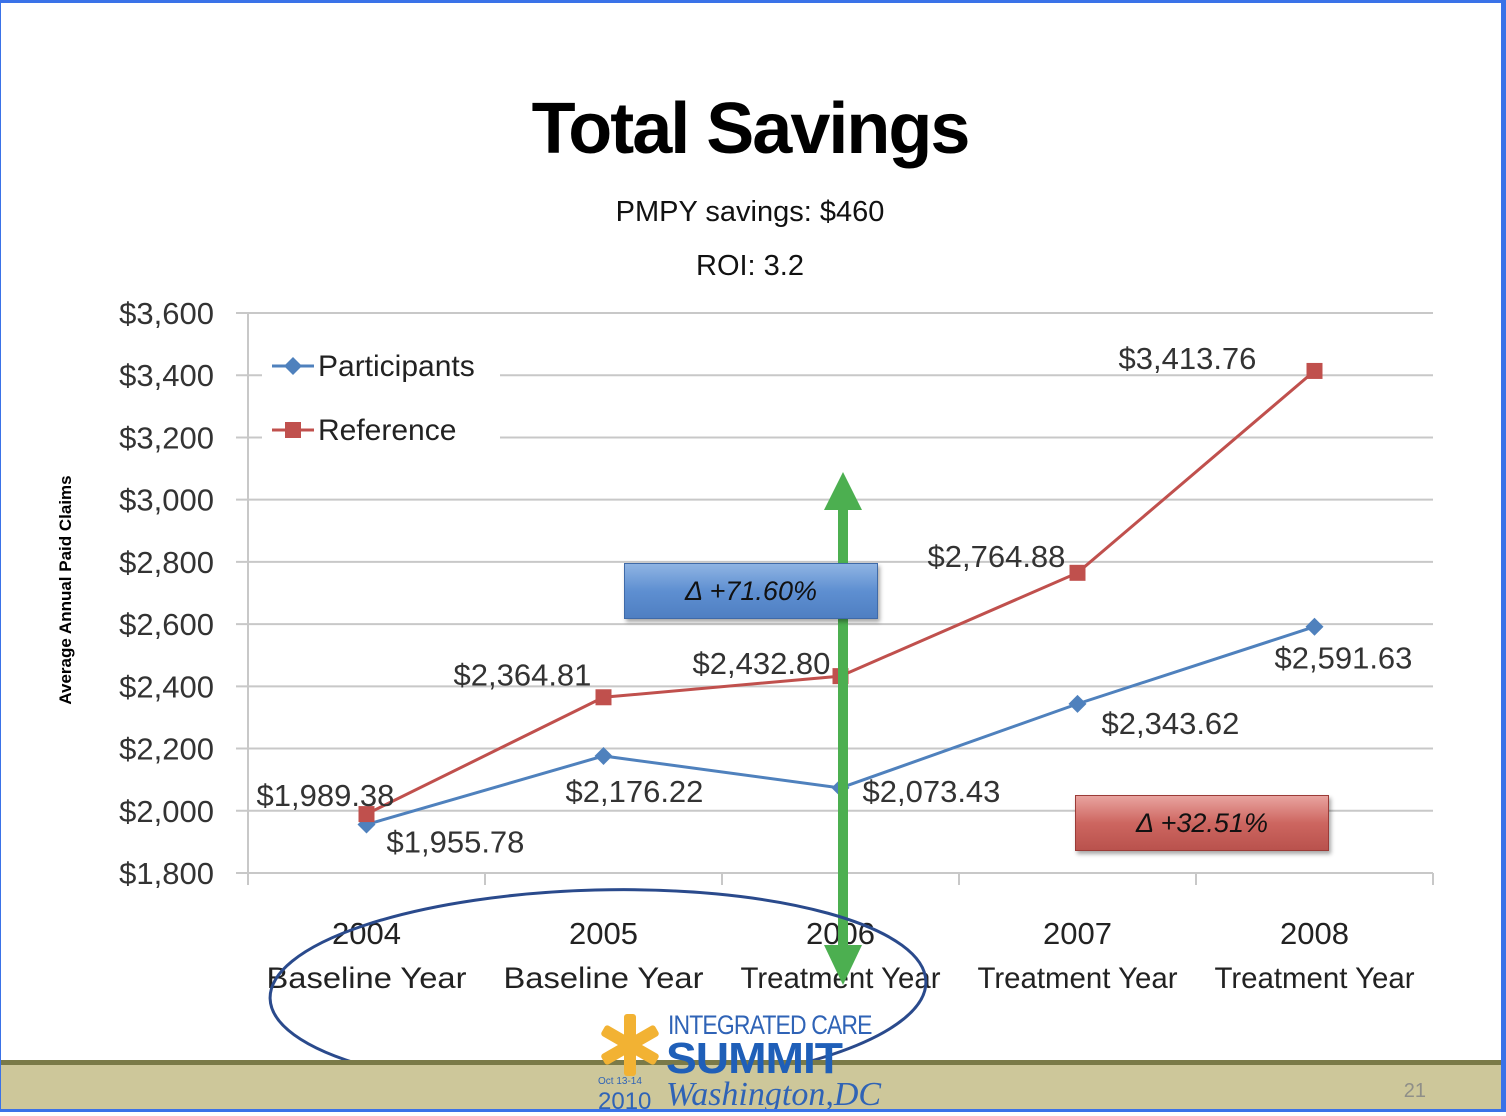 Image resolution: width=1506 pixels, height=1116 pixels. Describe the element at coordinates (1077, 933) in the screenshot. I see `x-tick-label: 2007` at that location.